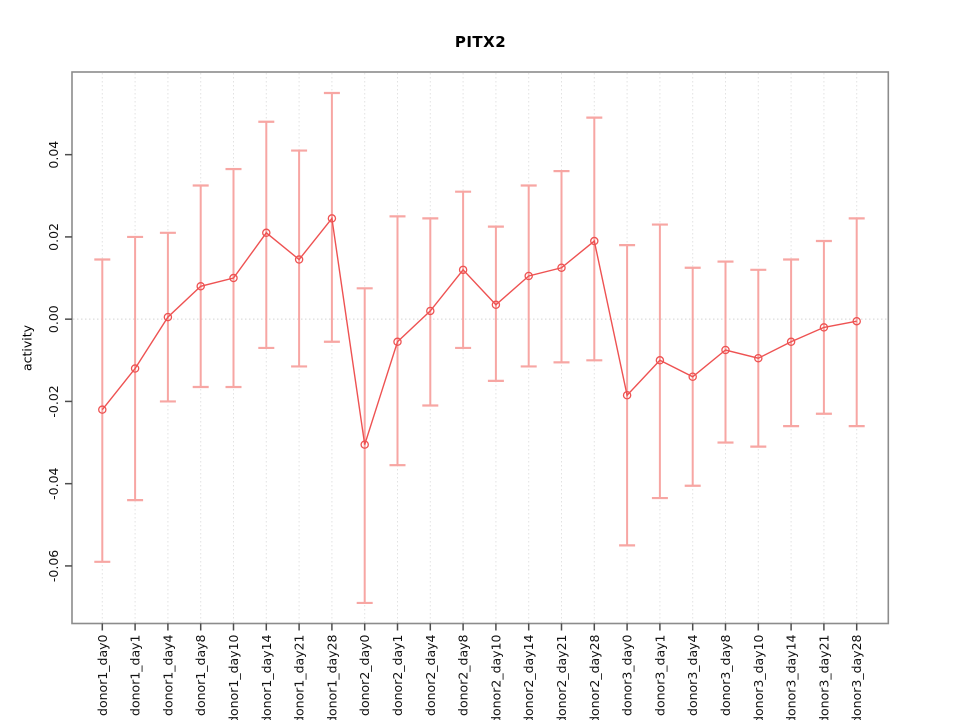 This screenshot has width=960, height=720. I want to click on x-tick-label: donor3_day1, so click(659, 675).